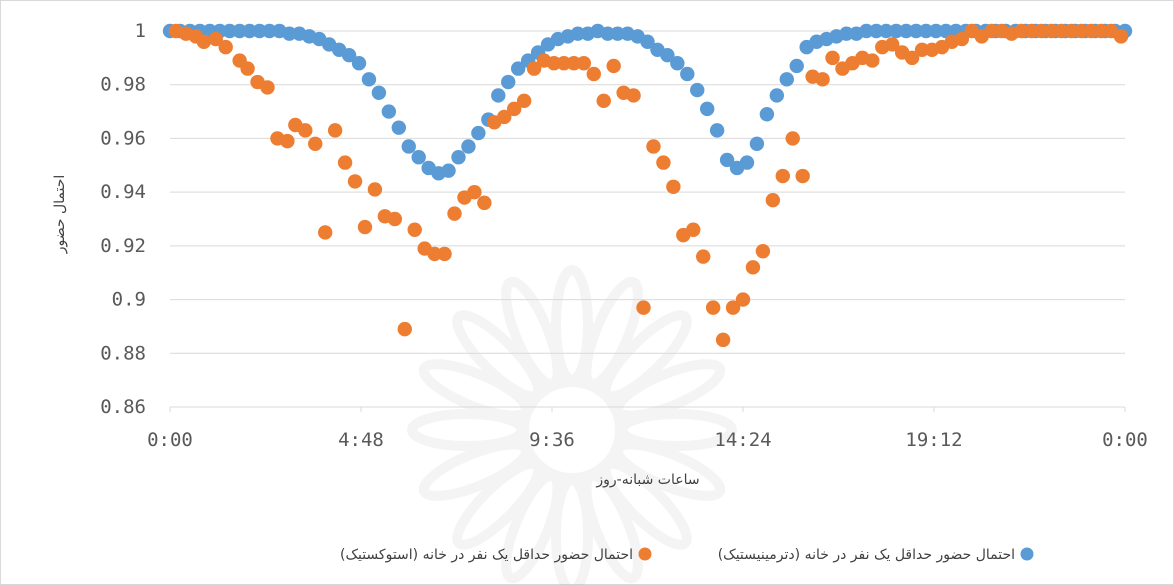 The height and width of the screenshot is (585, 1174). What do you see at coordinates (123, 192) in the screenshot?
I see `y-tick-label: 0.94` at bounding box center [123, 192].